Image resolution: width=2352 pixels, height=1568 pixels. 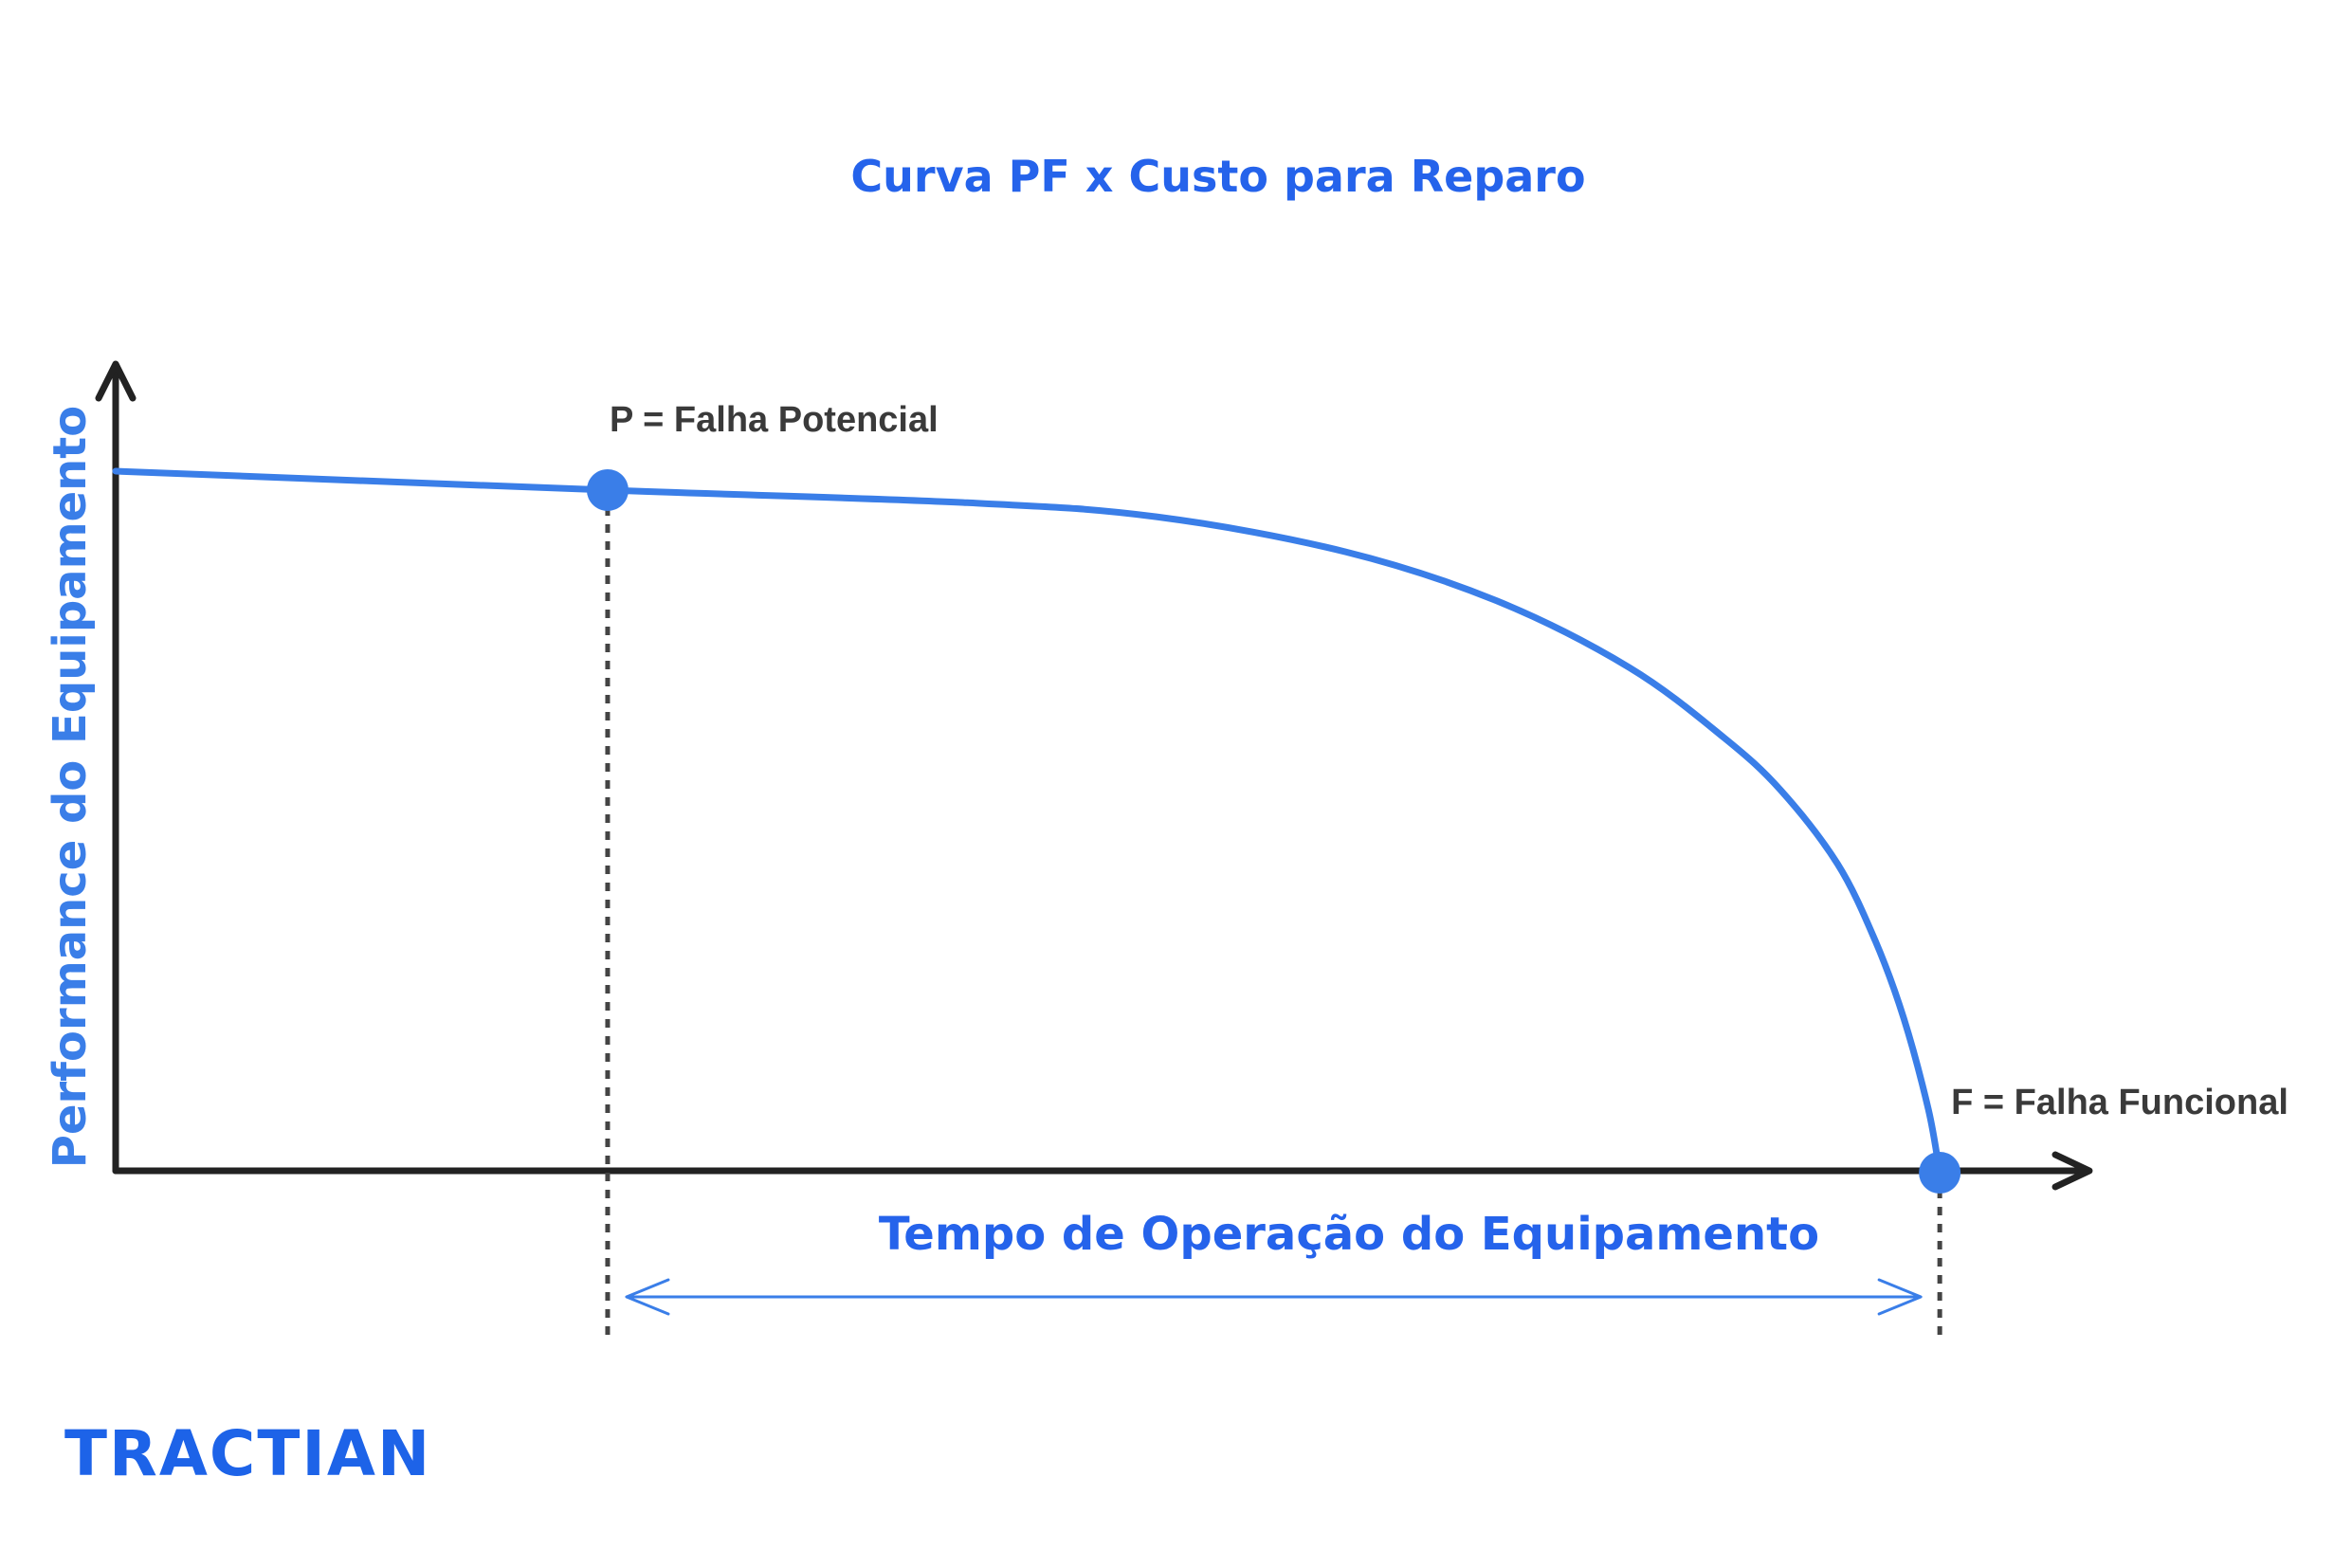 What do you see at coordinates (1940, 1173) in the screenshot?
I see `point-marker-f` at bounding box center [1940, 1173].